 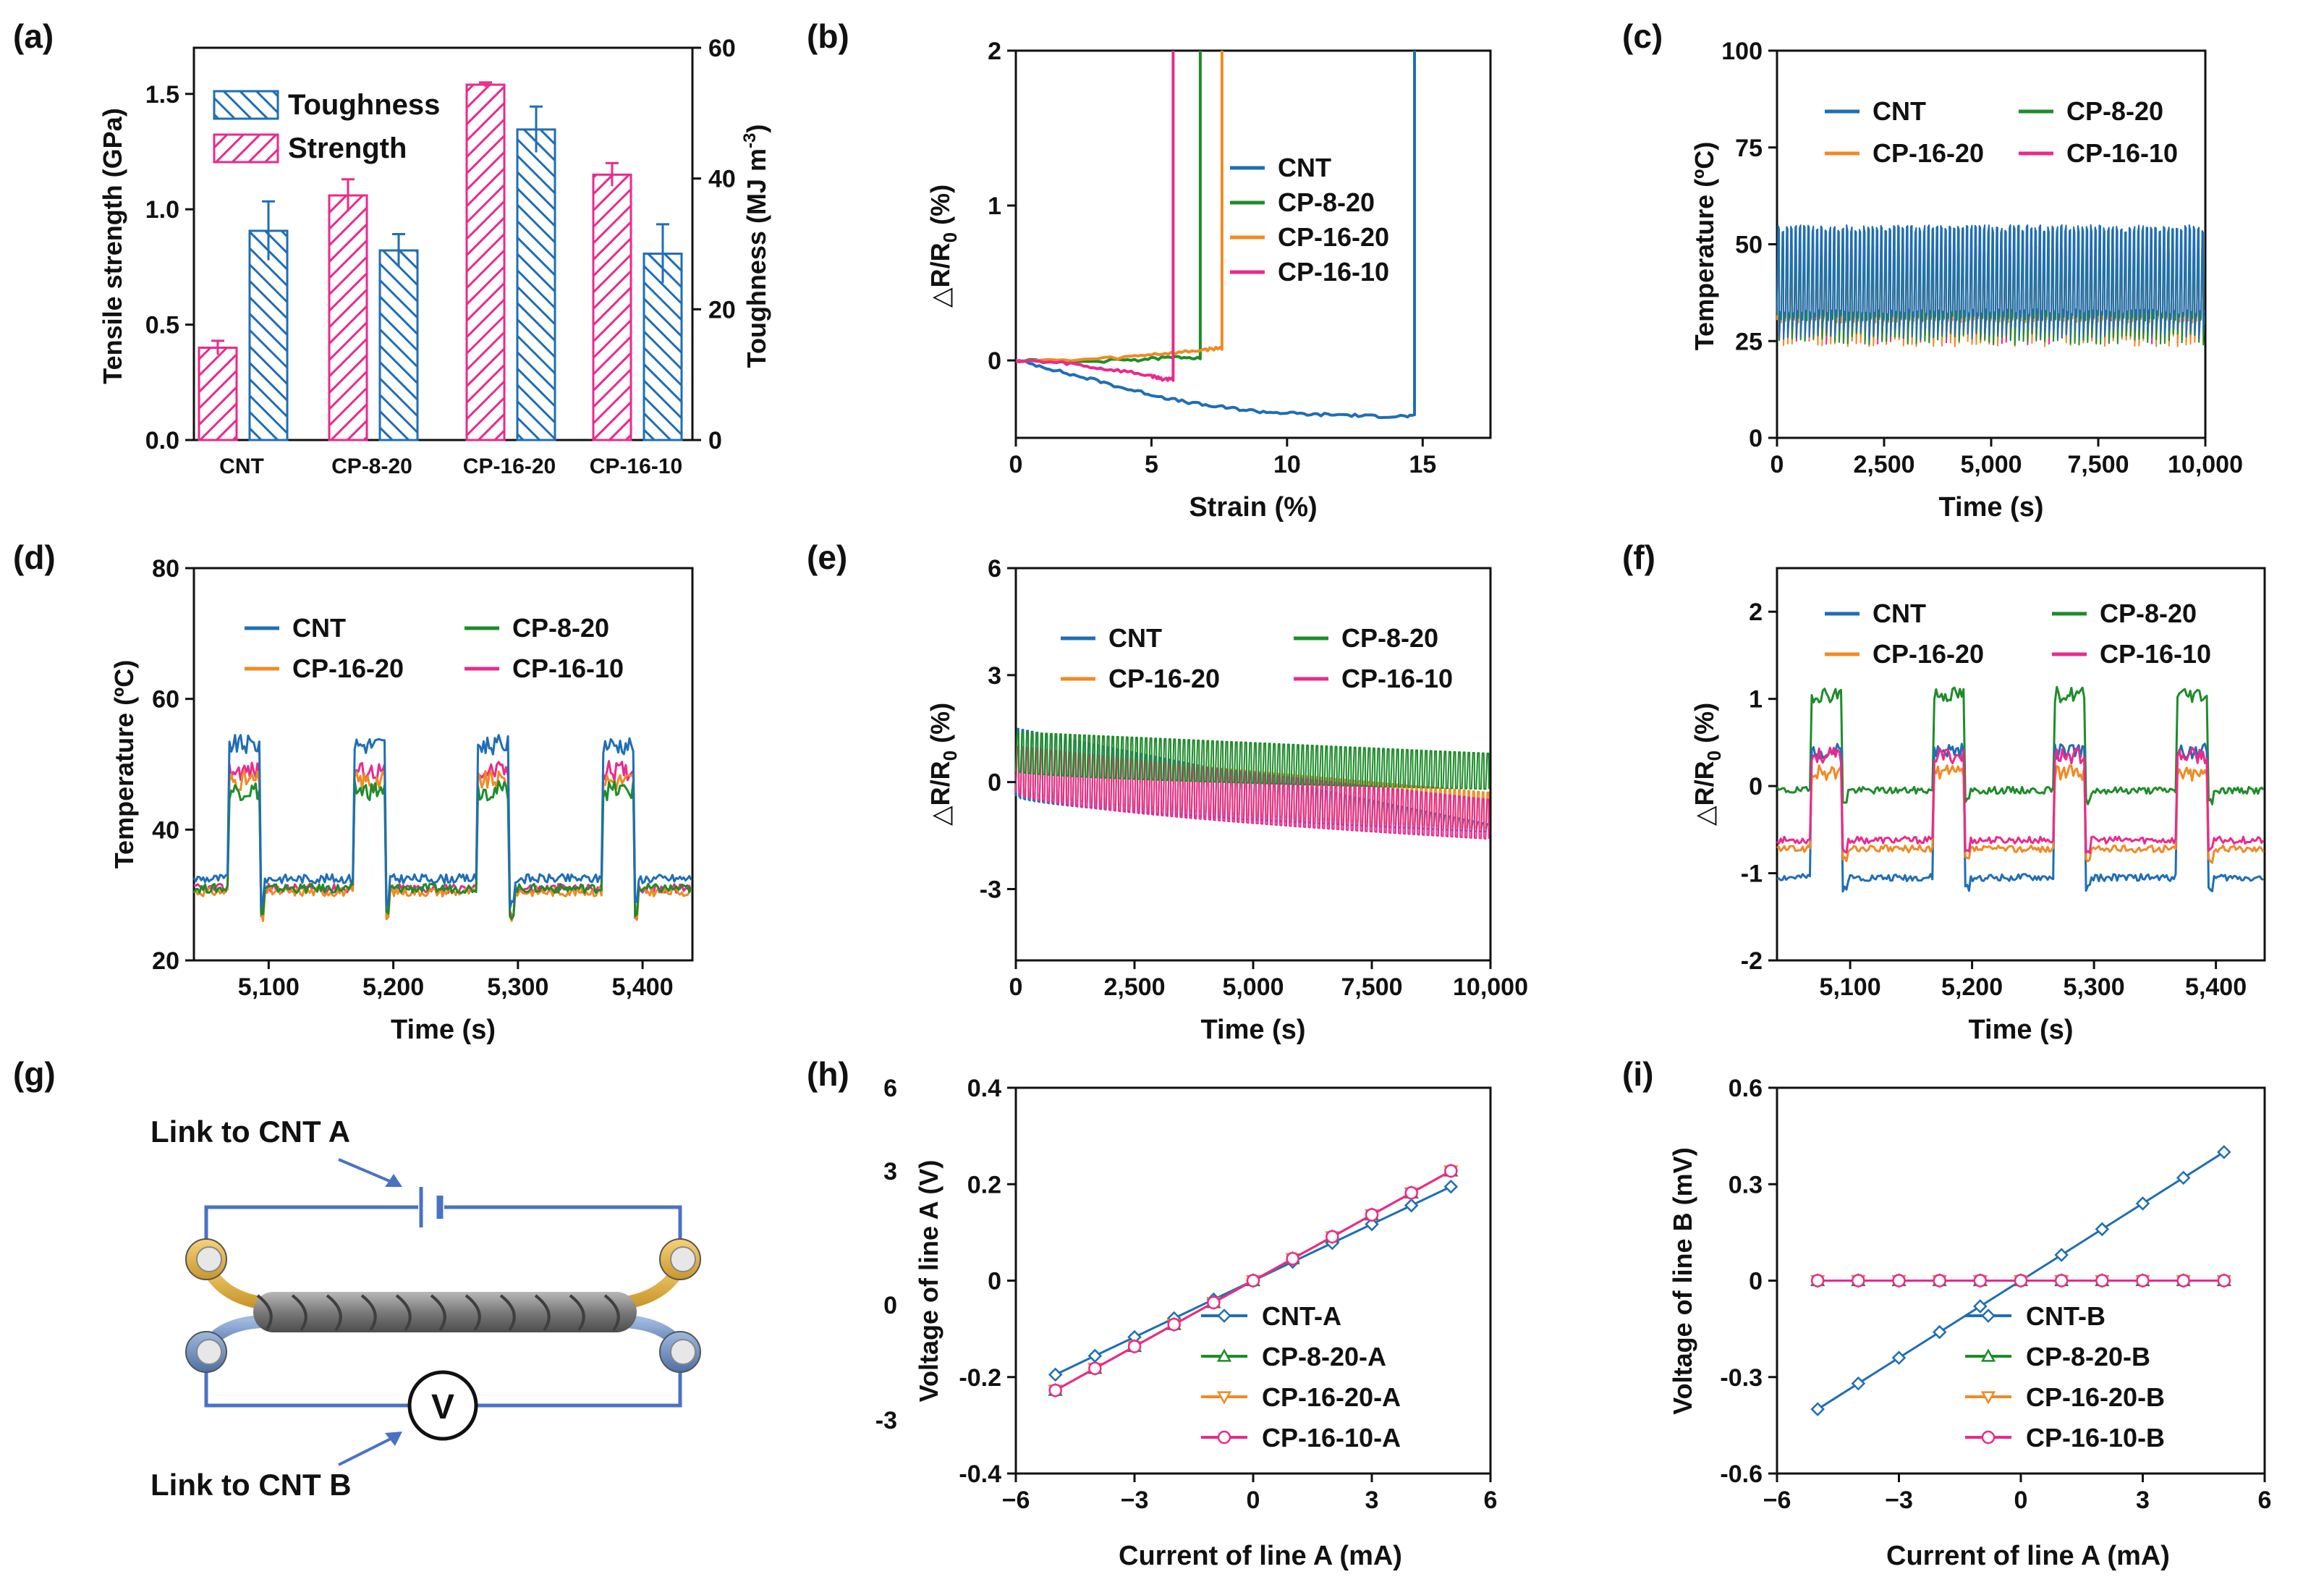 What do you see at coordinates (1260, 1556) in the screenshot?
I see `h-xlabel: Current of line A (mA)` at bounding box center [1260, 1556].